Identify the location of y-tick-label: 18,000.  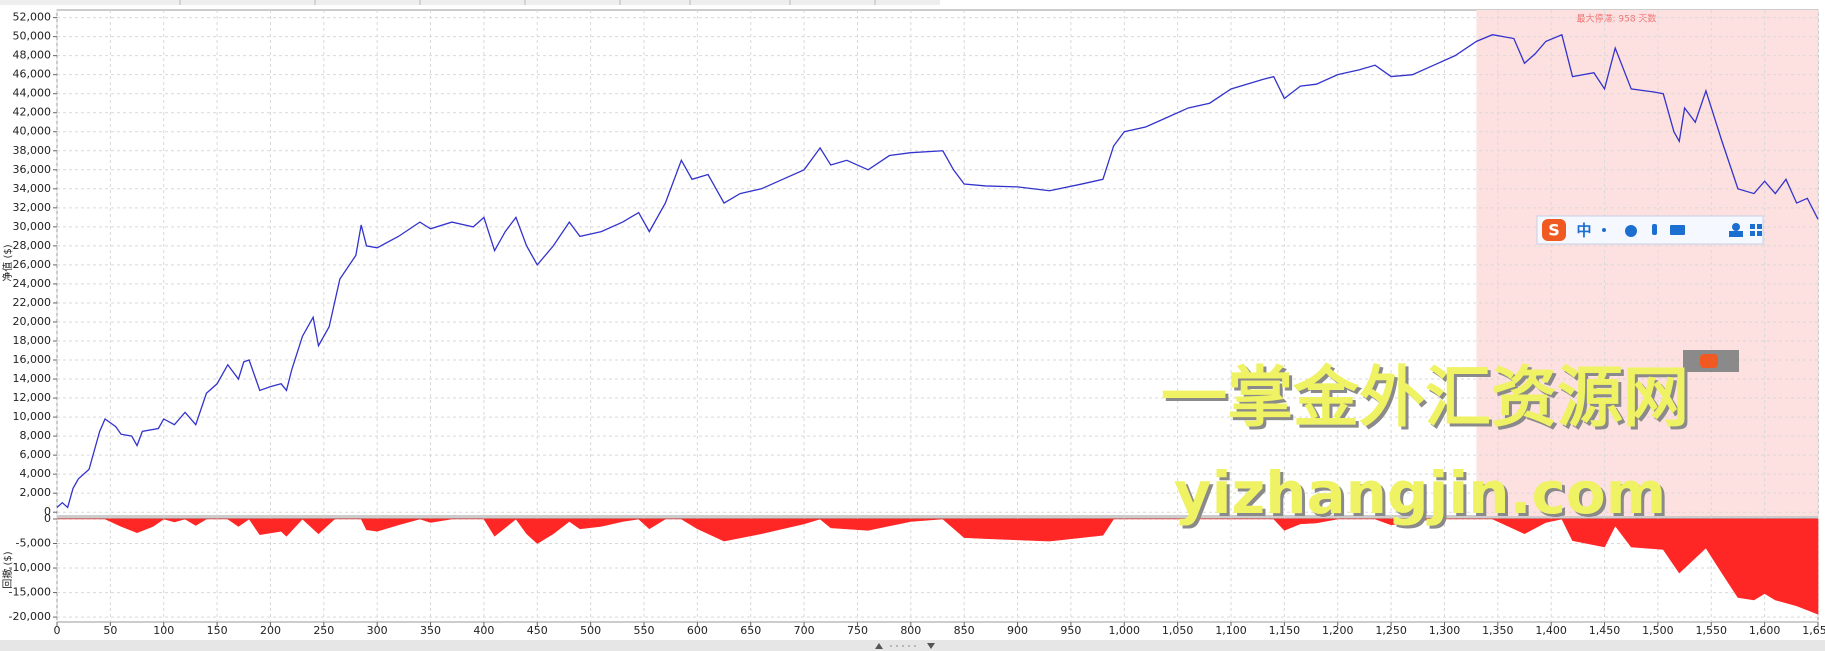
(32, 340).